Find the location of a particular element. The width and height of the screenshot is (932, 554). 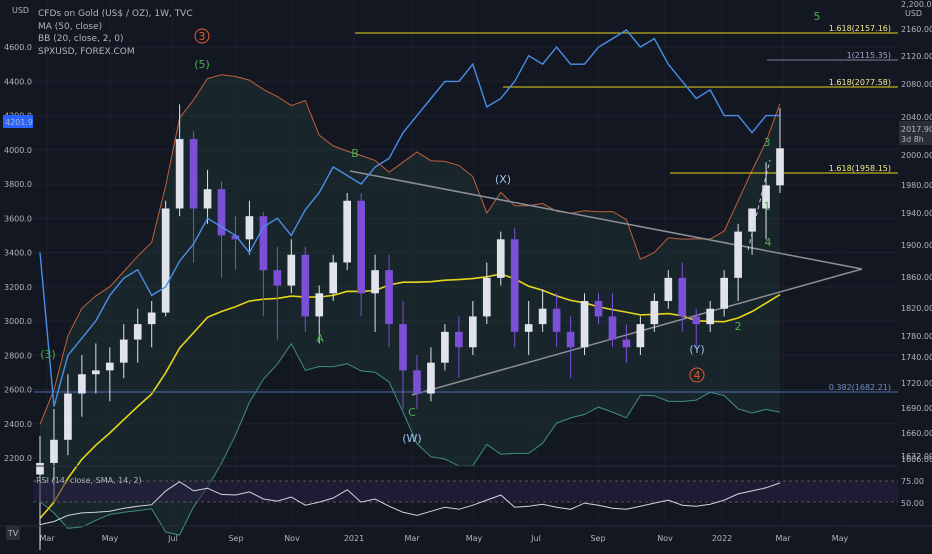

price-badge-left-bg is located at coordinates (18, 121).